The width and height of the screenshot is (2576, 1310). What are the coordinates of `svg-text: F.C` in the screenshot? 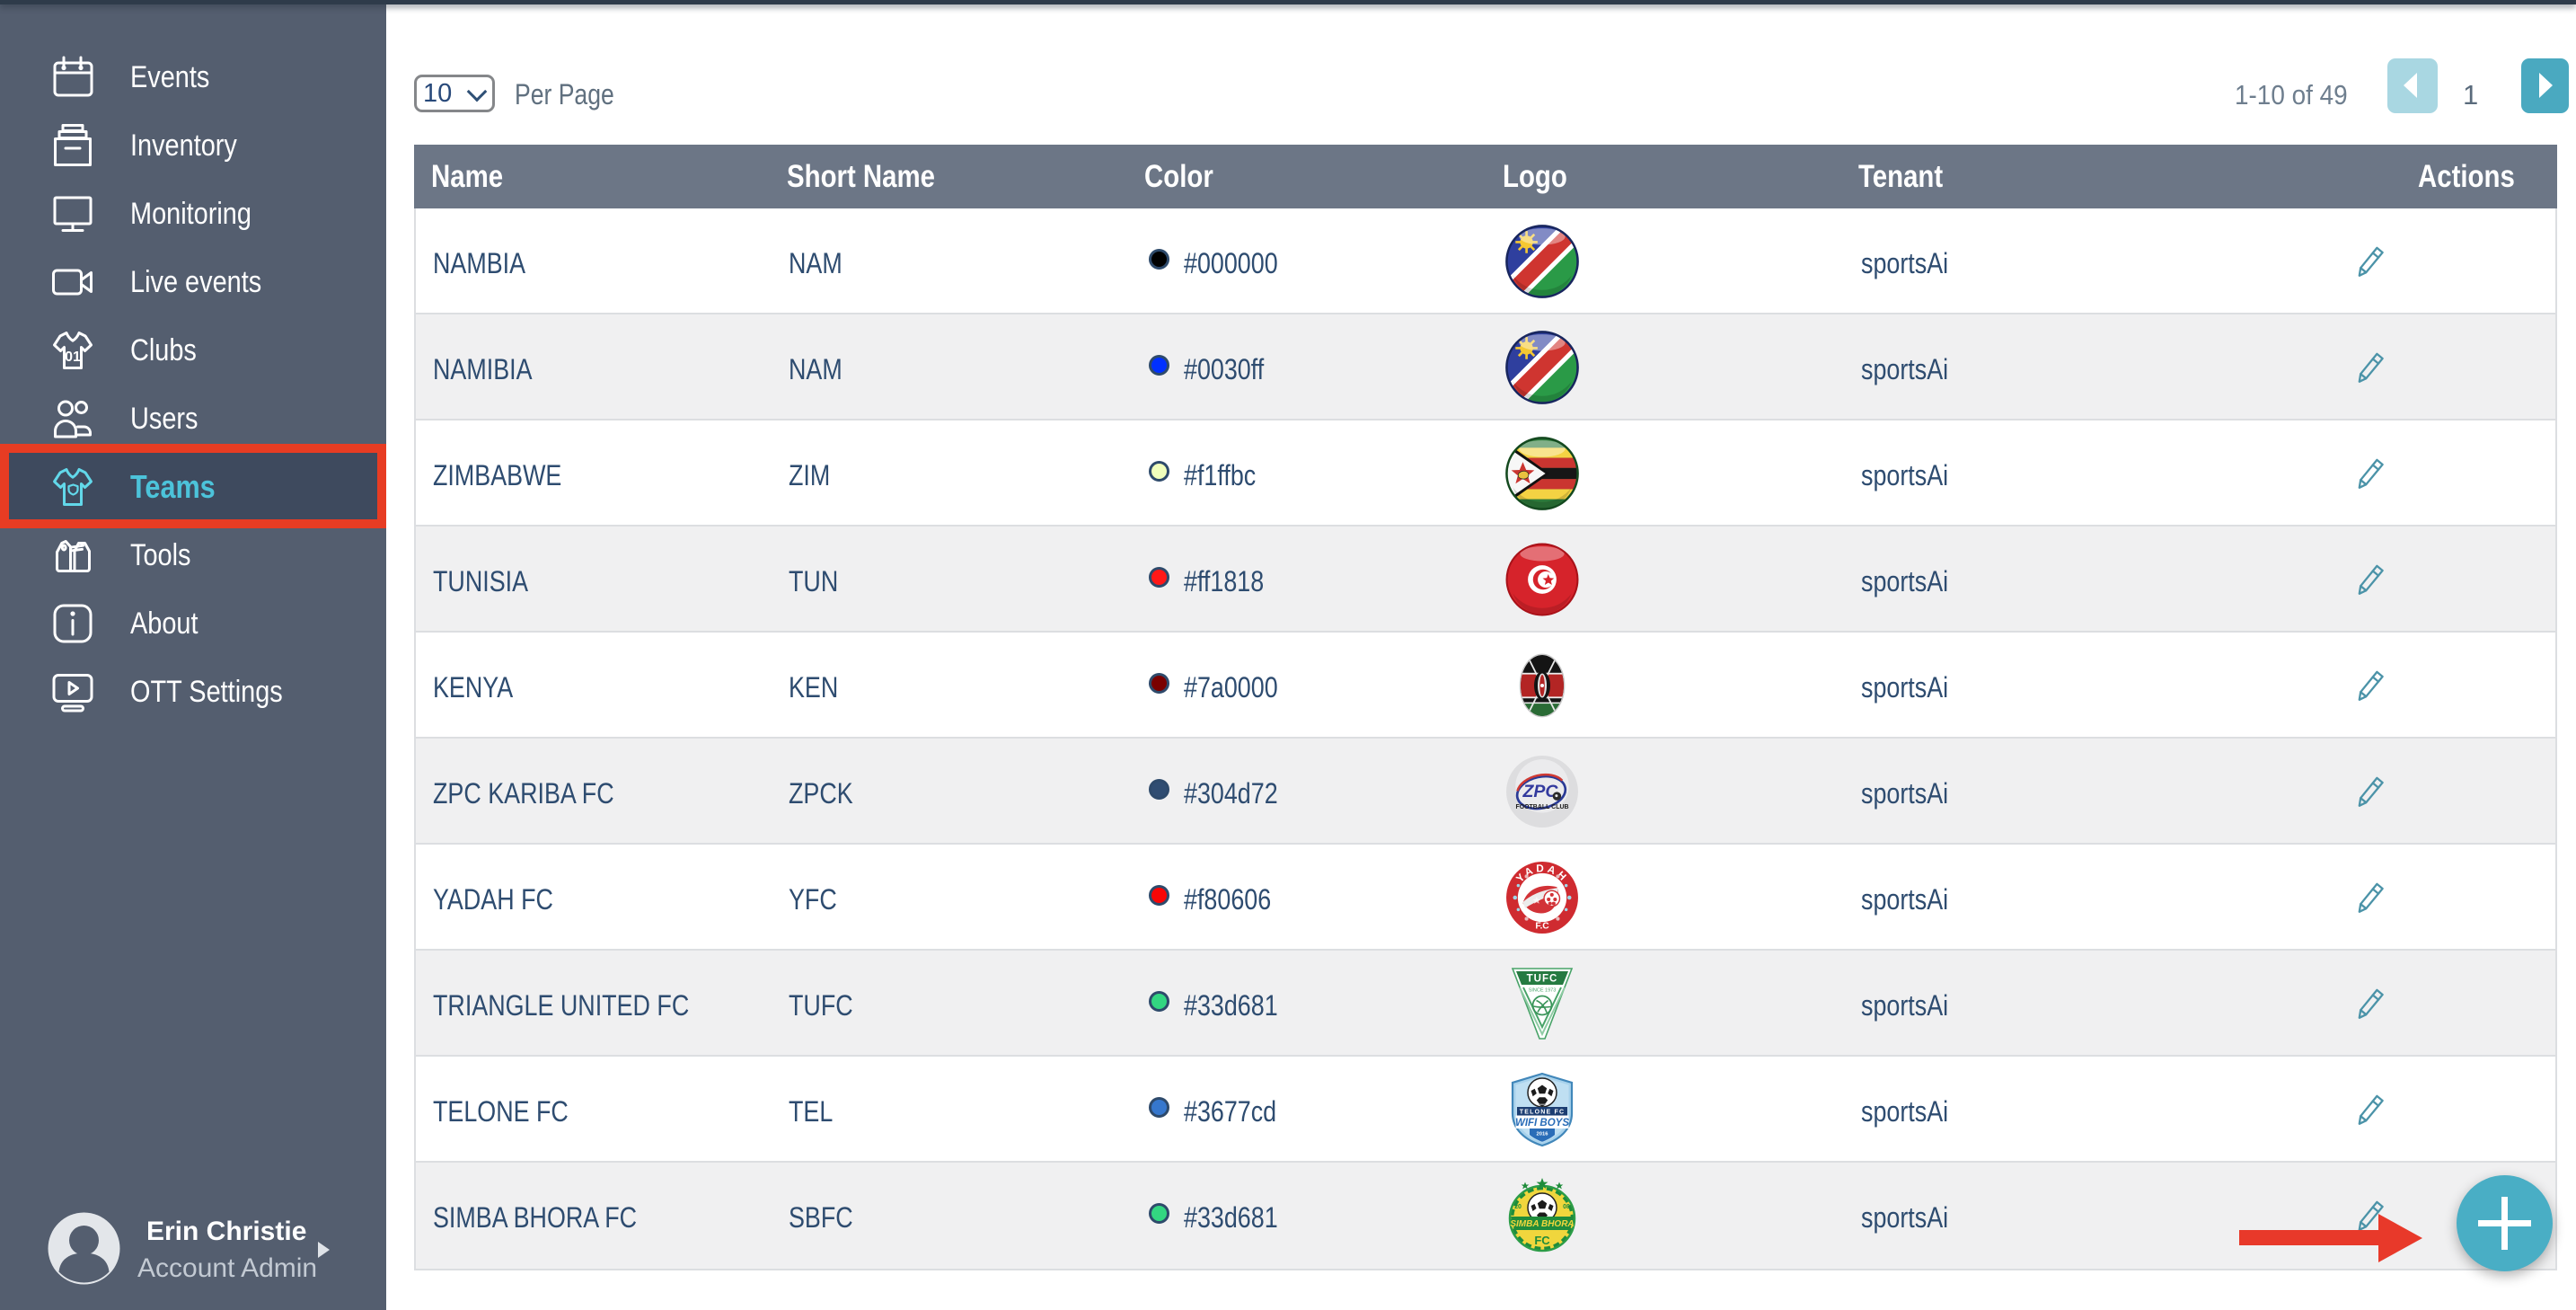 It's located at (1542, 926).